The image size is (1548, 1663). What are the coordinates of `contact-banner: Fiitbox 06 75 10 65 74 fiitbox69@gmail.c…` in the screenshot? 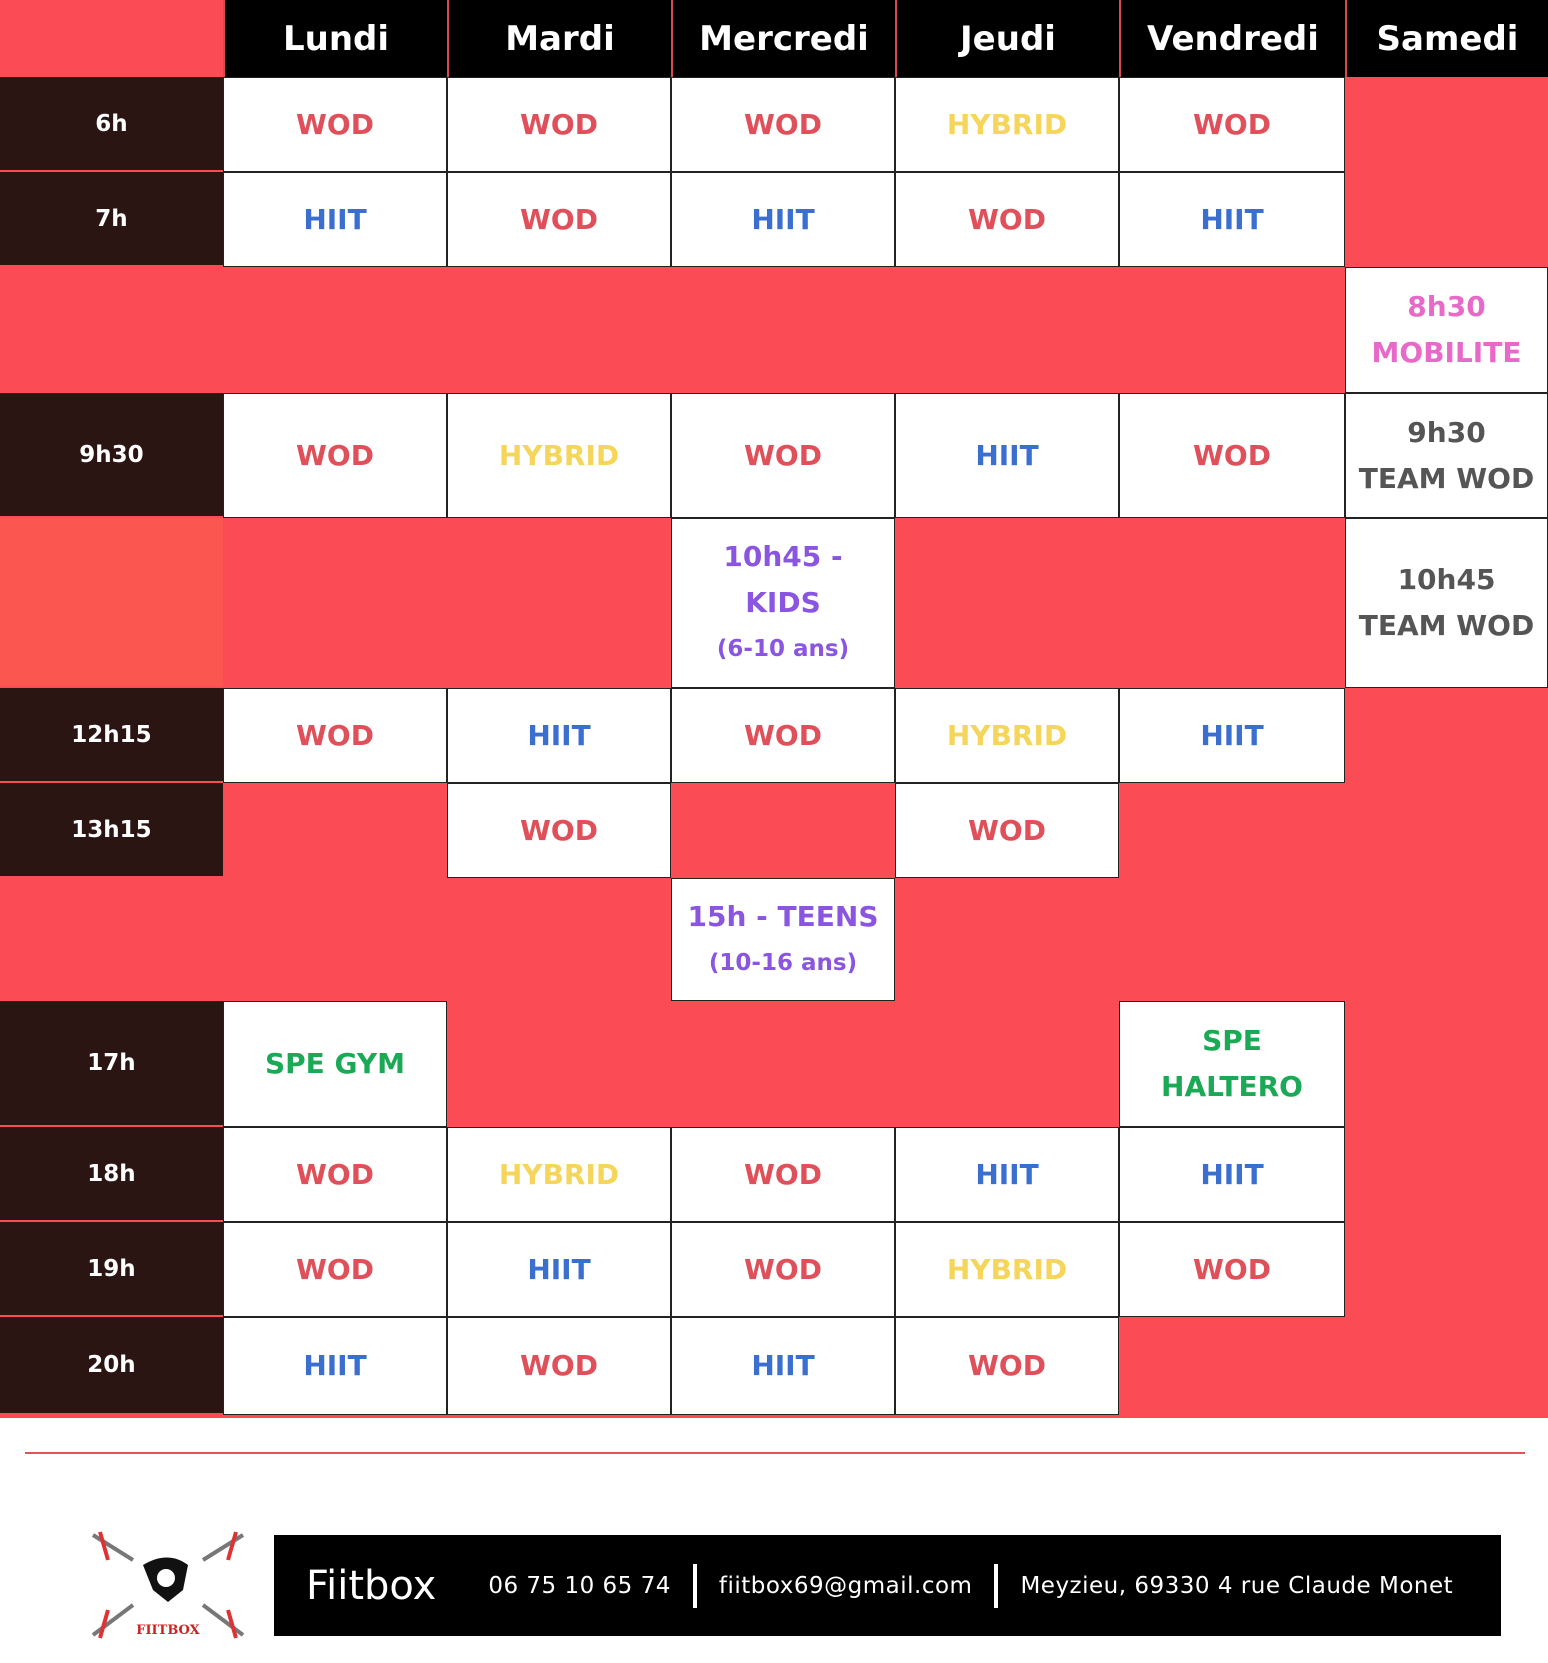 It's located at (887, 1585).